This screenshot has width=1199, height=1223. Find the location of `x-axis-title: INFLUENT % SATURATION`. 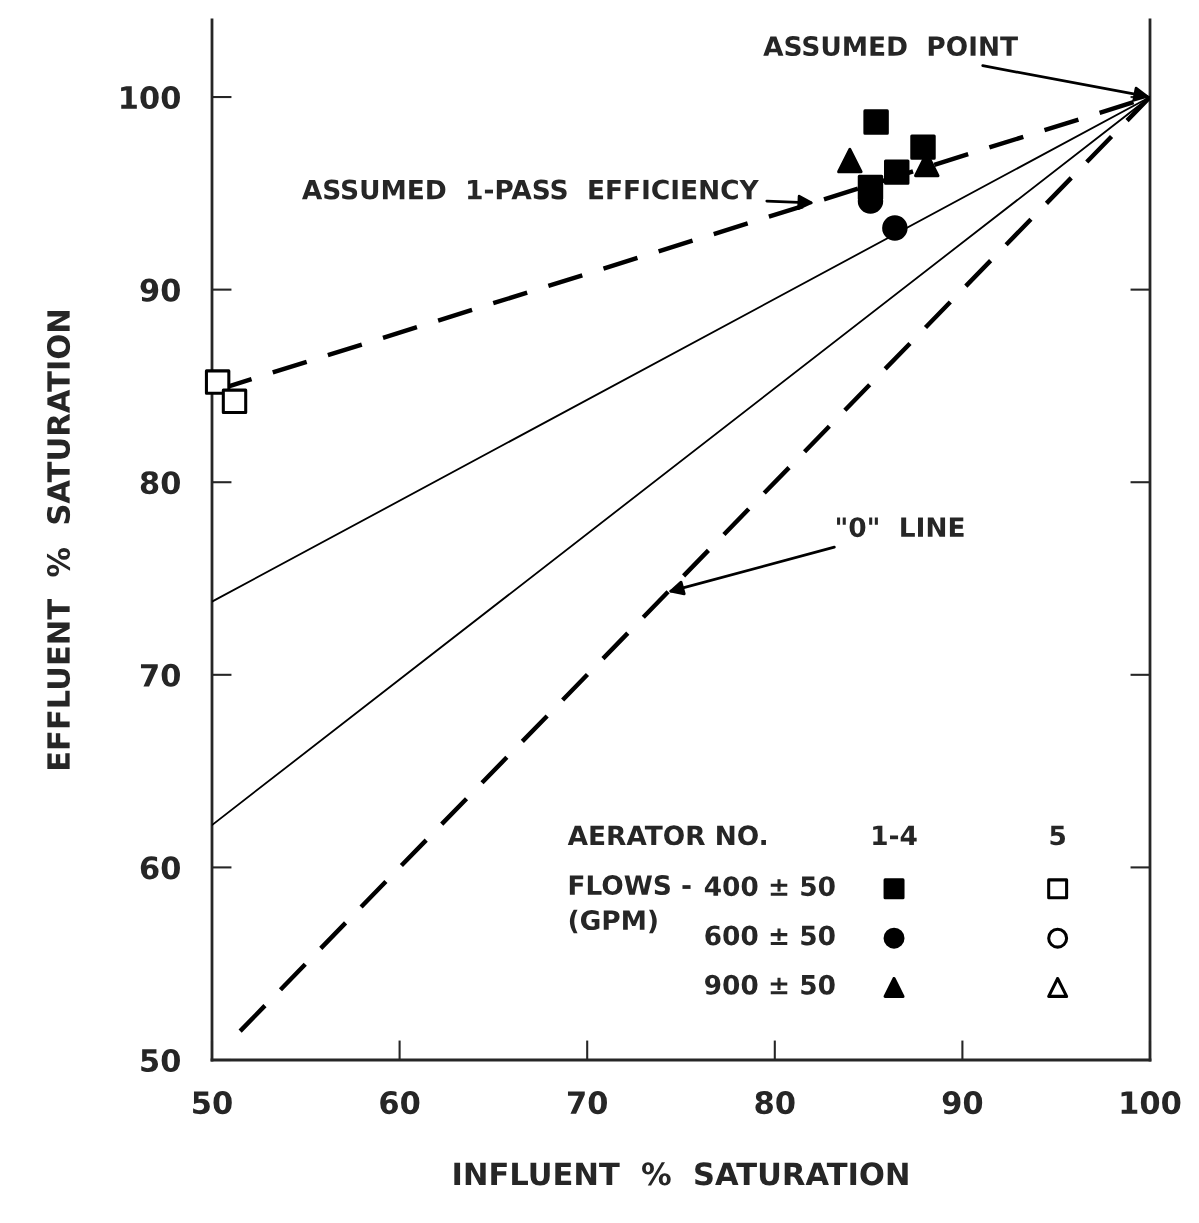

x-axis-title: INFLUENT % SATURATION is located at coordinates (681, 1174).